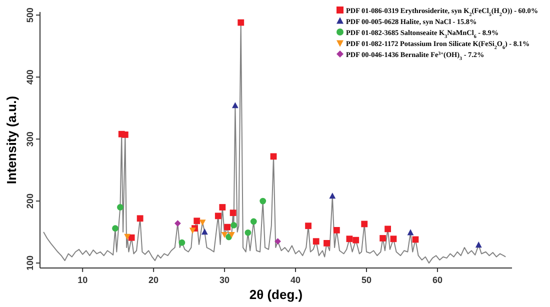 The width and height of the screenshot is (550, 307). I want to click on x-axis-title: 2θ (deg.), so click(276, 294).